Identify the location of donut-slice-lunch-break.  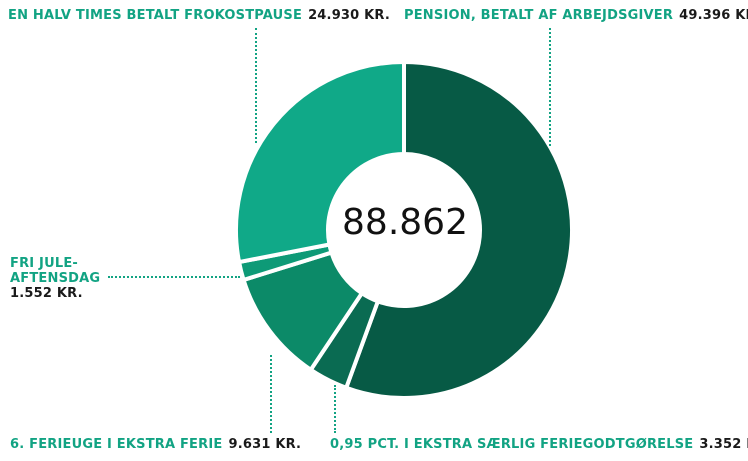
(320, 162).